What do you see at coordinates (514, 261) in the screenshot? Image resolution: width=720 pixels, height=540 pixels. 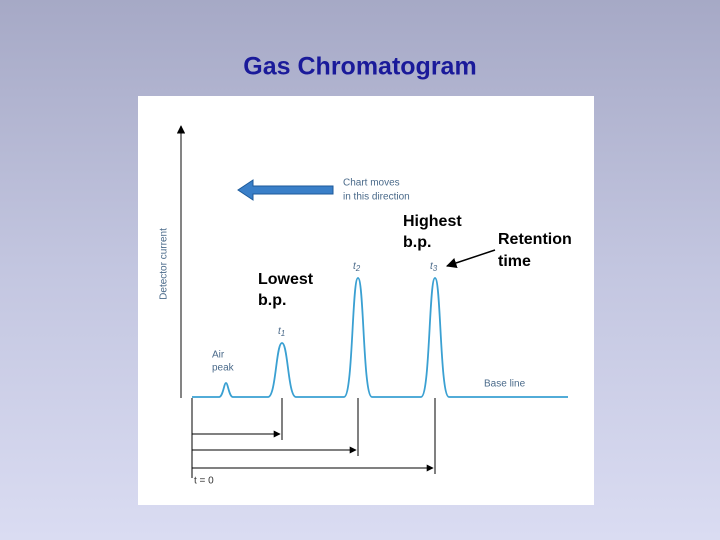 I see `annotation: time` at bounding box center [514, 261].